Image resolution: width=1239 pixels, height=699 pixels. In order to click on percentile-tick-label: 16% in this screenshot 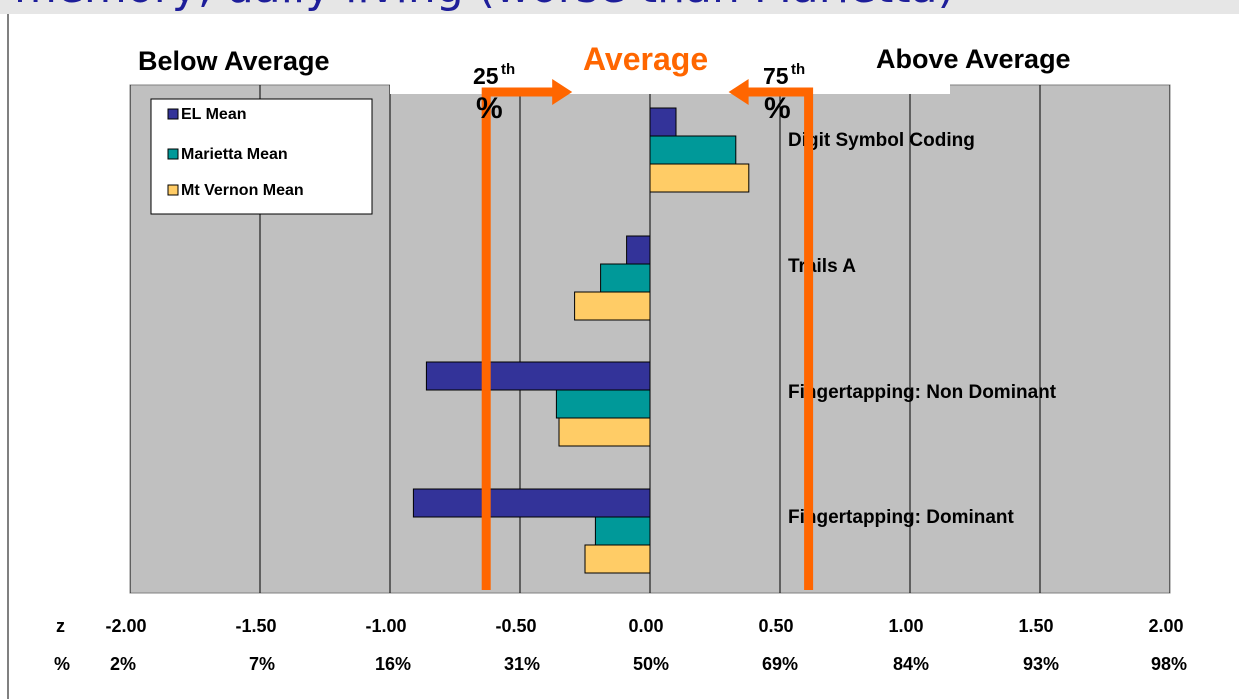, I will do `click(393, 664)`.